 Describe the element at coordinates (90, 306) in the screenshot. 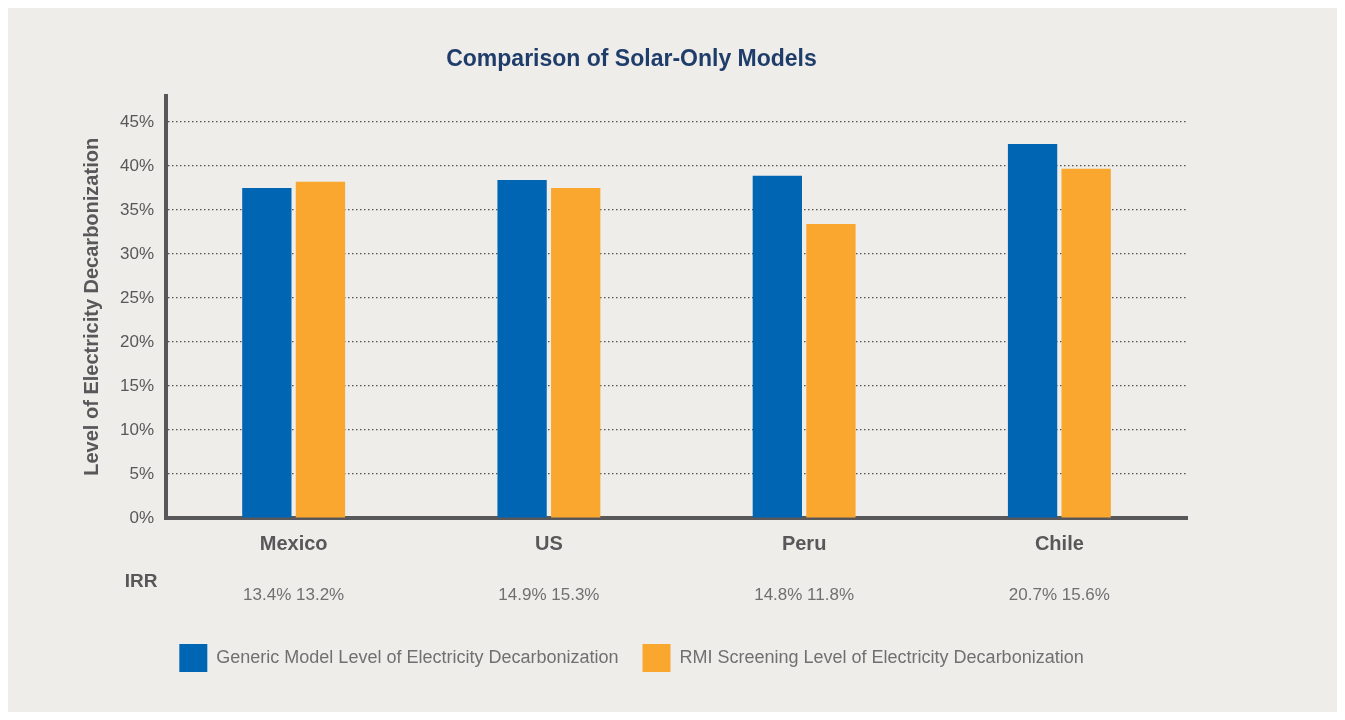

I see `y-axis-title: Level of Electricity Decarbonization` at that location.